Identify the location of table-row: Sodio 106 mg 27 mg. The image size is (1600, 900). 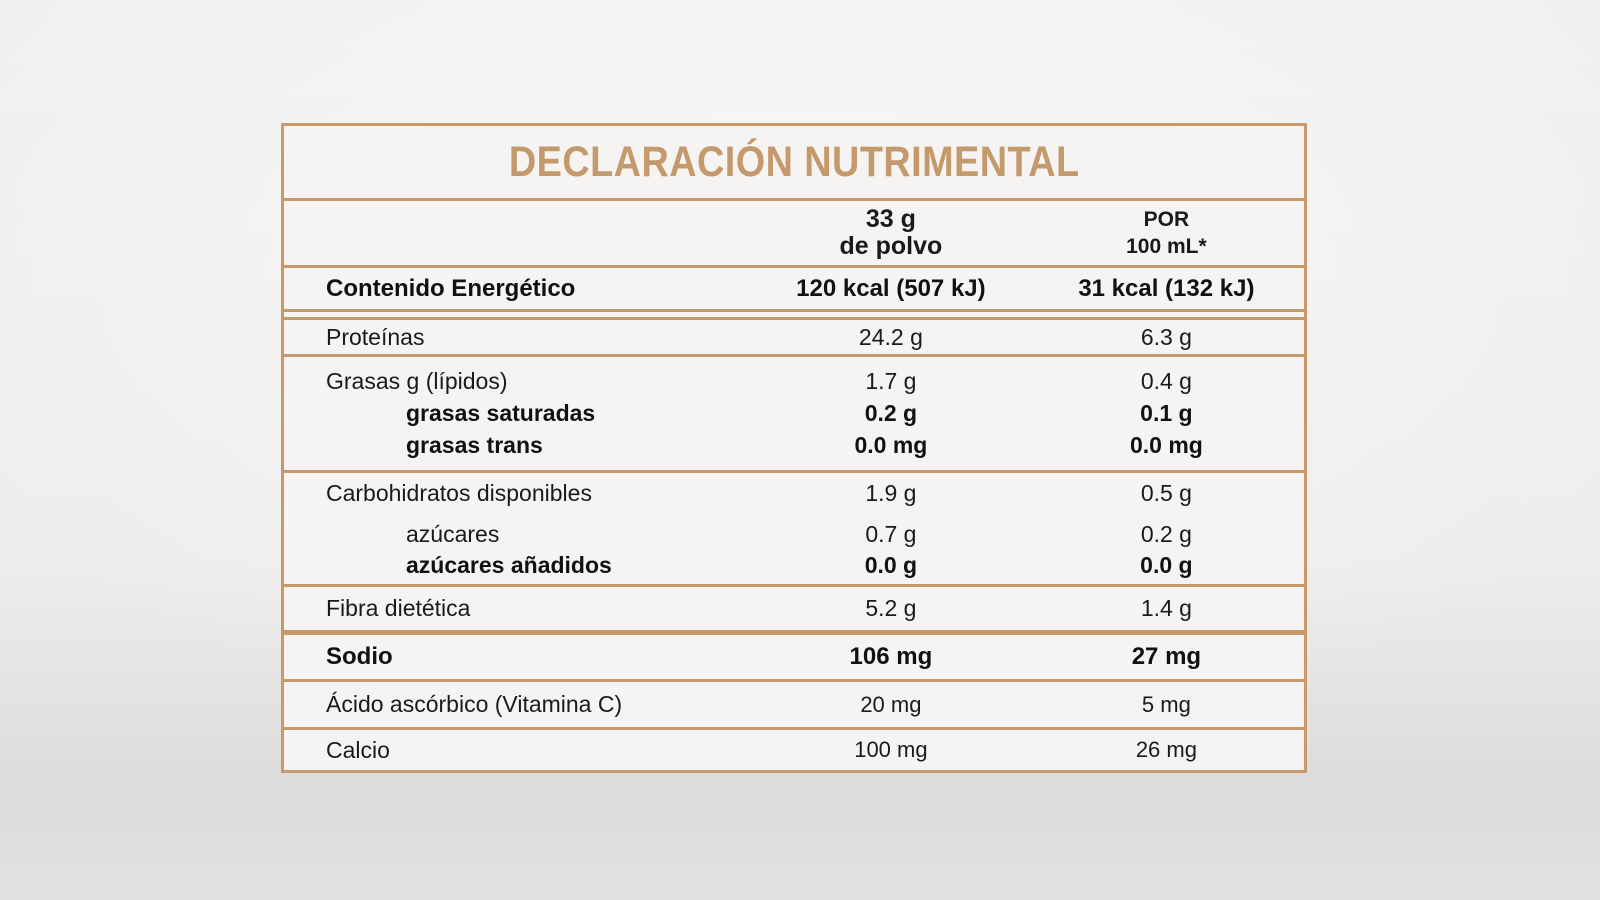
(794, 657).